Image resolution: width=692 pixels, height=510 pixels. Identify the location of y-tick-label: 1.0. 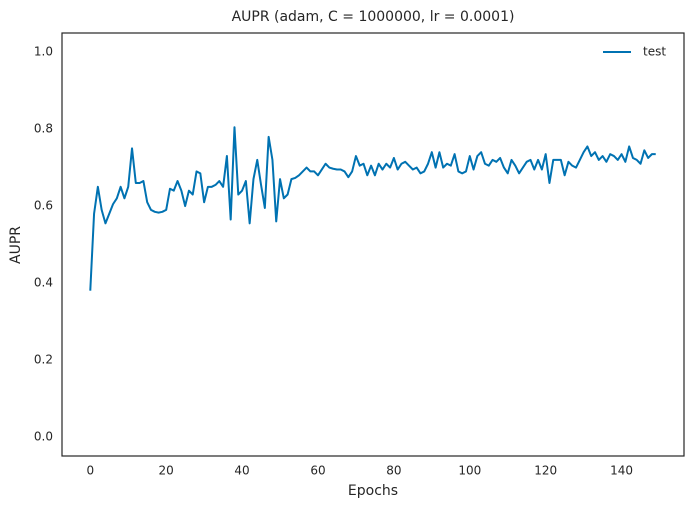
(43, 52).